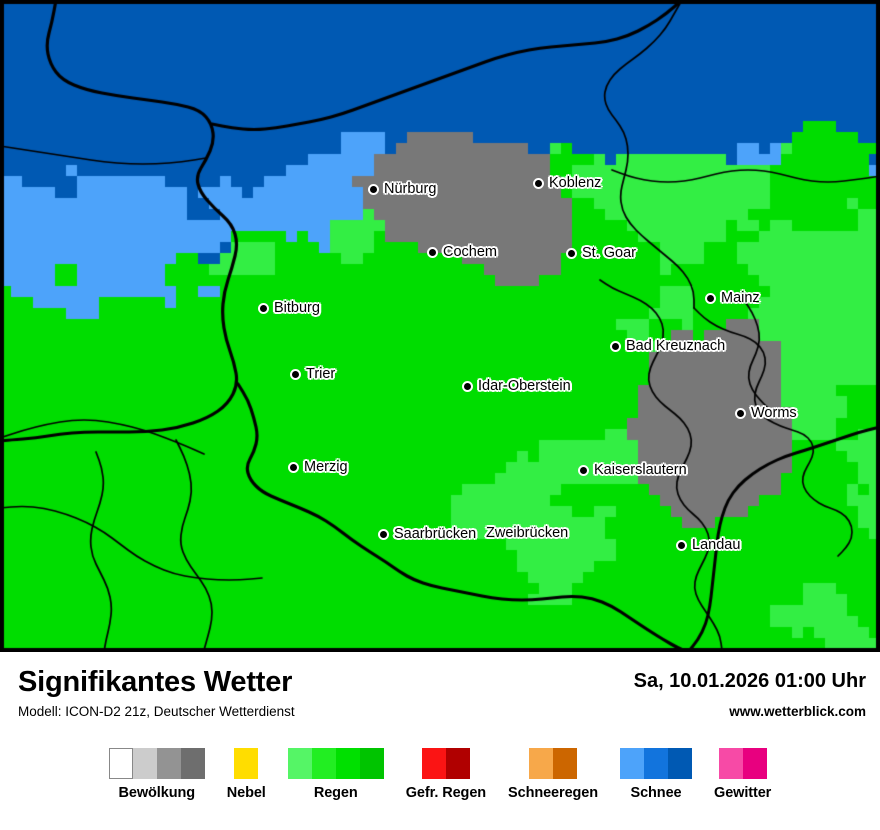  I want to click on city-marker: Trier, so click(312, 374).